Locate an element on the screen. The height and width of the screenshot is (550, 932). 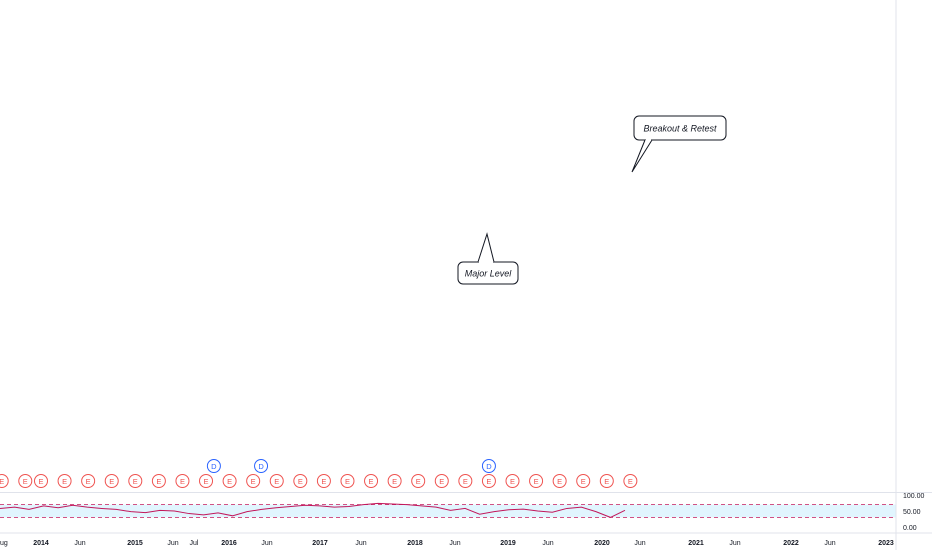
rsi-tick-label: 100.00 is located at coordinates (914, 496).